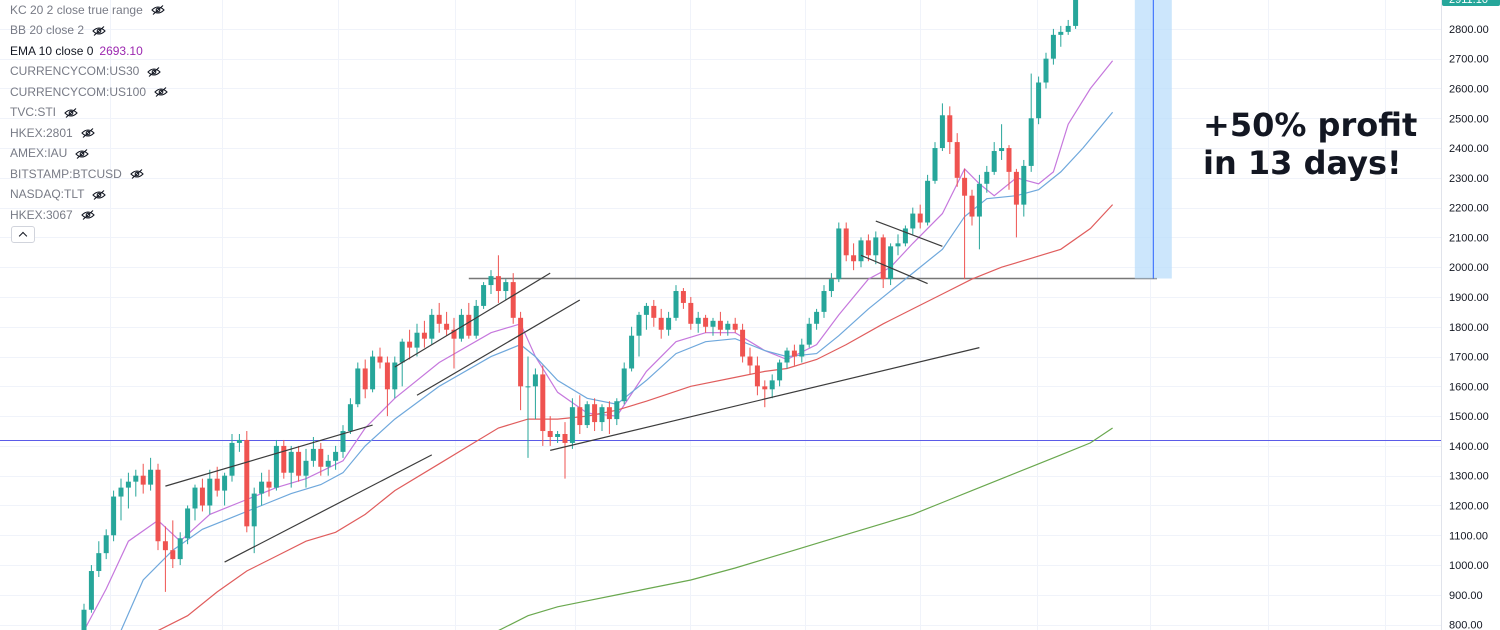 The width and height of the screenshot is (1500, 630). Describe the element at coordinates (1469, 298) in the screenshot. I see `price-tick-label: 1900.00` at that location.